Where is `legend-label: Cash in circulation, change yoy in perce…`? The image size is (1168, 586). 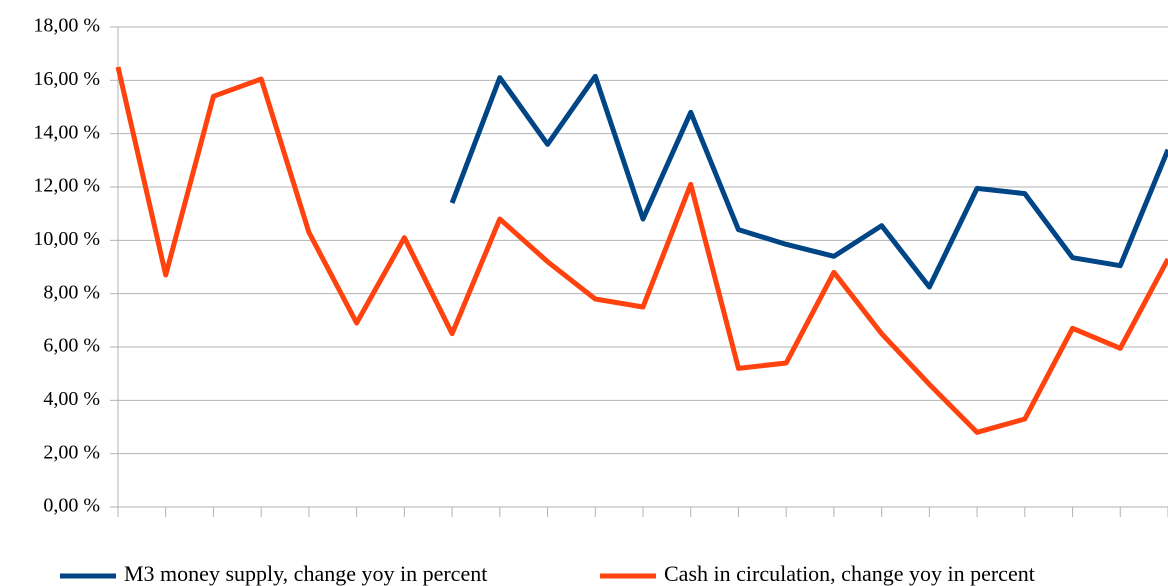 legend-label: Cash in circulation, change yoy in perce… is located at coordinates (849, 573).